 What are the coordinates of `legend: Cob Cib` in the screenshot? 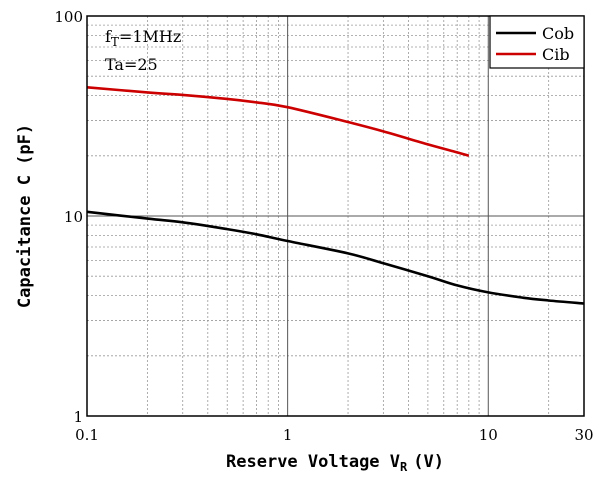 It's located at (537, 42).